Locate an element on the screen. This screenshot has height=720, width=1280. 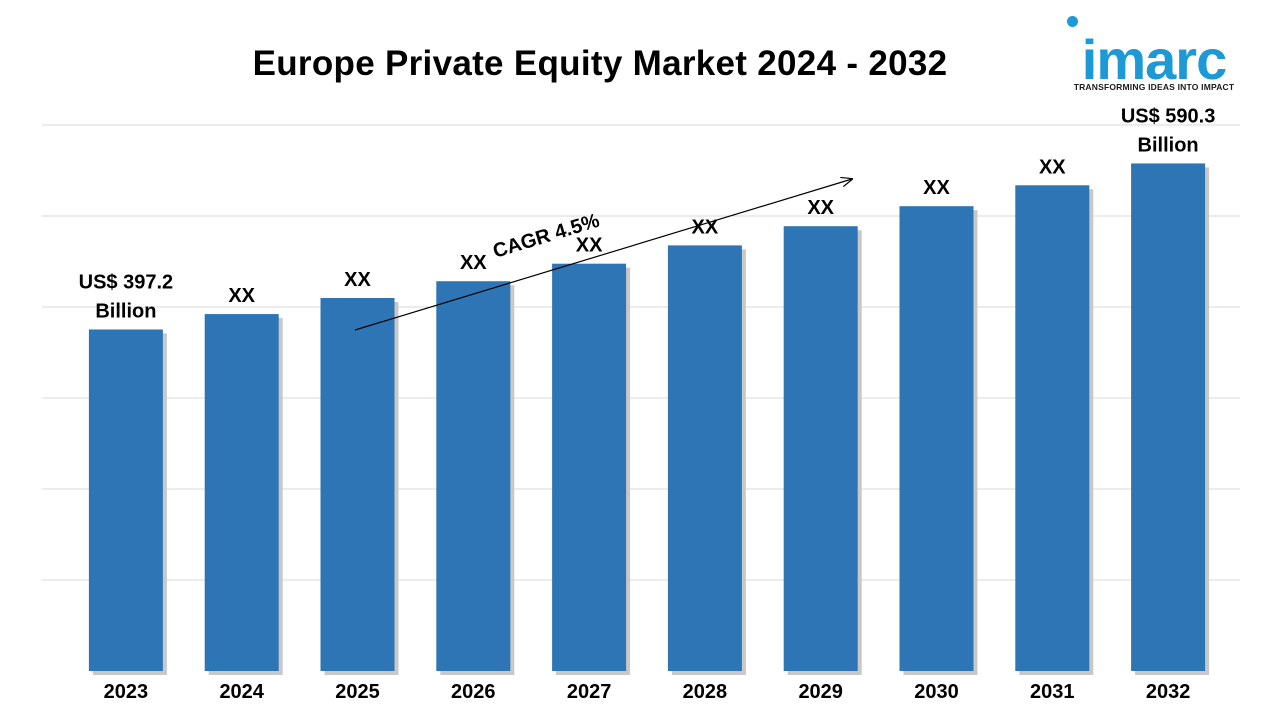
x-tick-label: 2030 is located at coordinates (936, 692).